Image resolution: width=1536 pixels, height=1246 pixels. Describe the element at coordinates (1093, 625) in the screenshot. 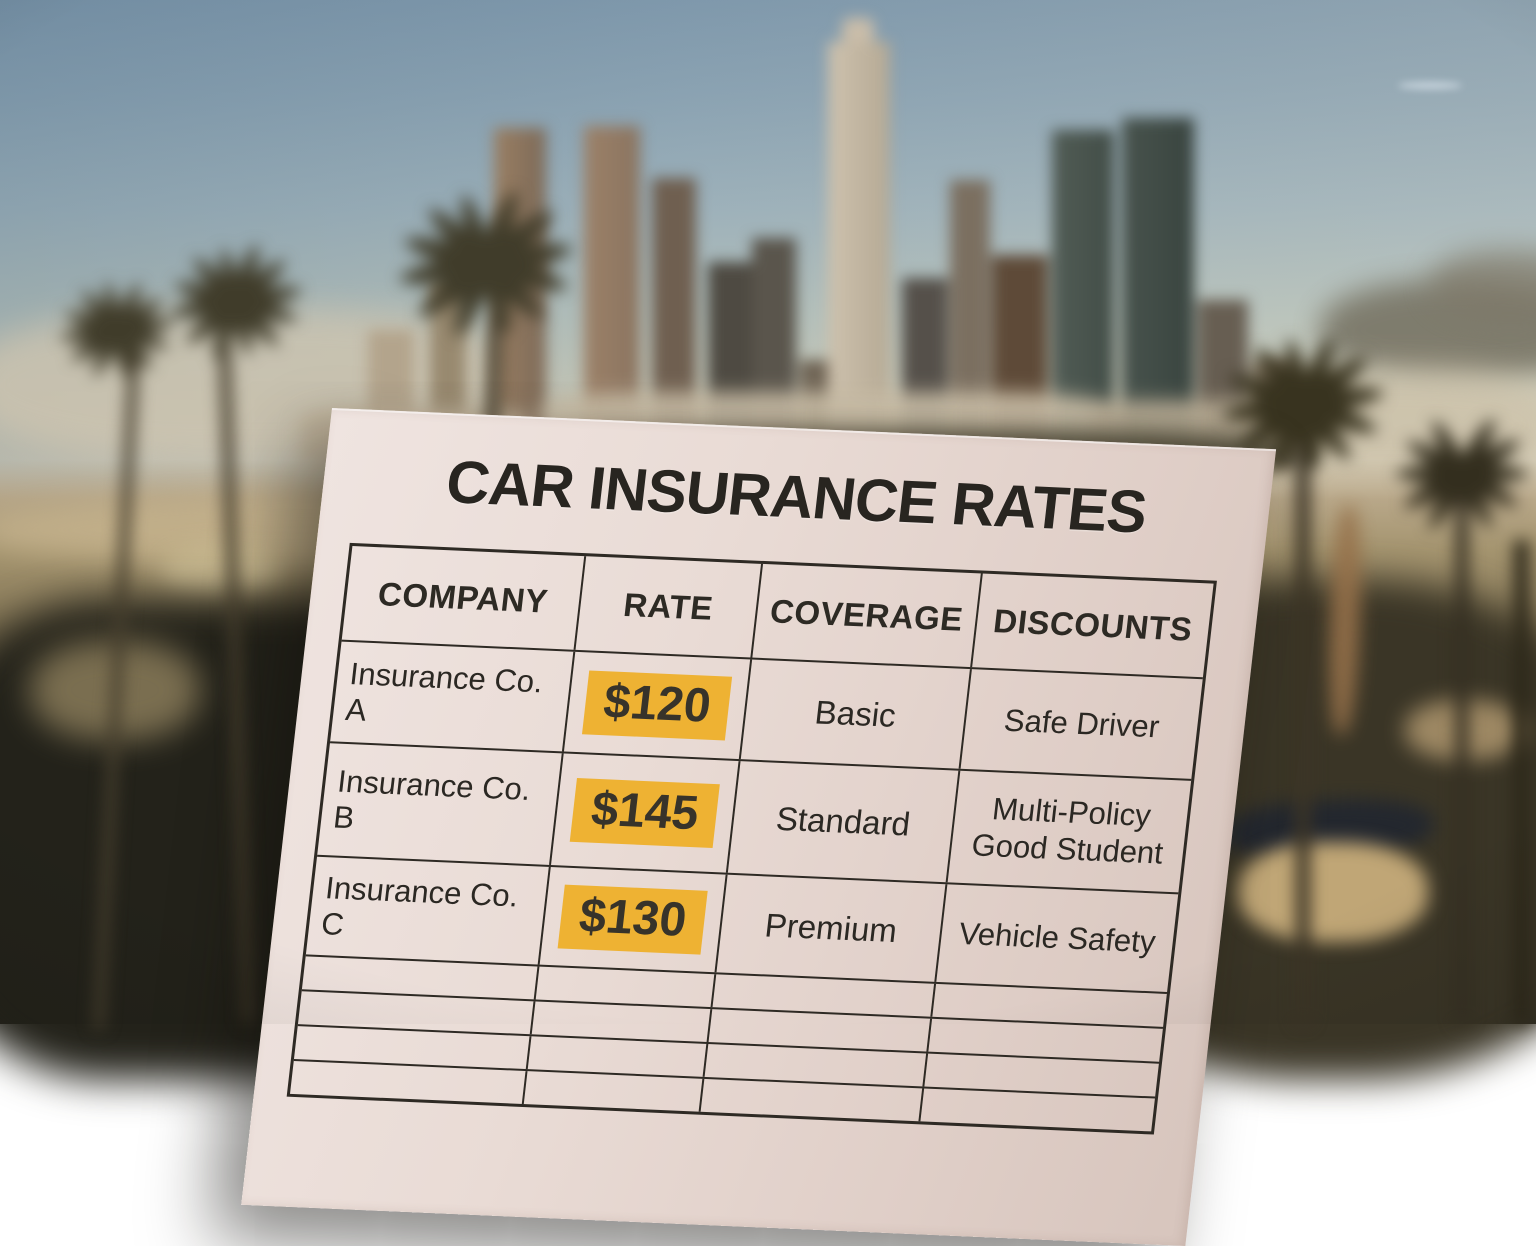

I see `header-discounts: DISCOUNTS` at that location.